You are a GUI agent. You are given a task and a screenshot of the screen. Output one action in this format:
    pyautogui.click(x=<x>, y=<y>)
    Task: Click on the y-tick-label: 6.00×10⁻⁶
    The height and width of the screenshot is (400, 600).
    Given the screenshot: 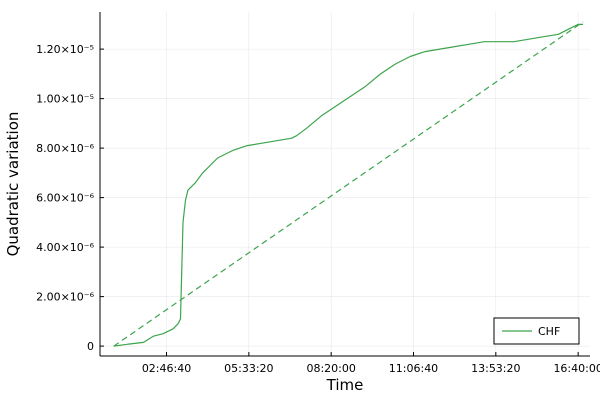 What is the action you would take?
    pyautogui.click(x=65, y=198)
    